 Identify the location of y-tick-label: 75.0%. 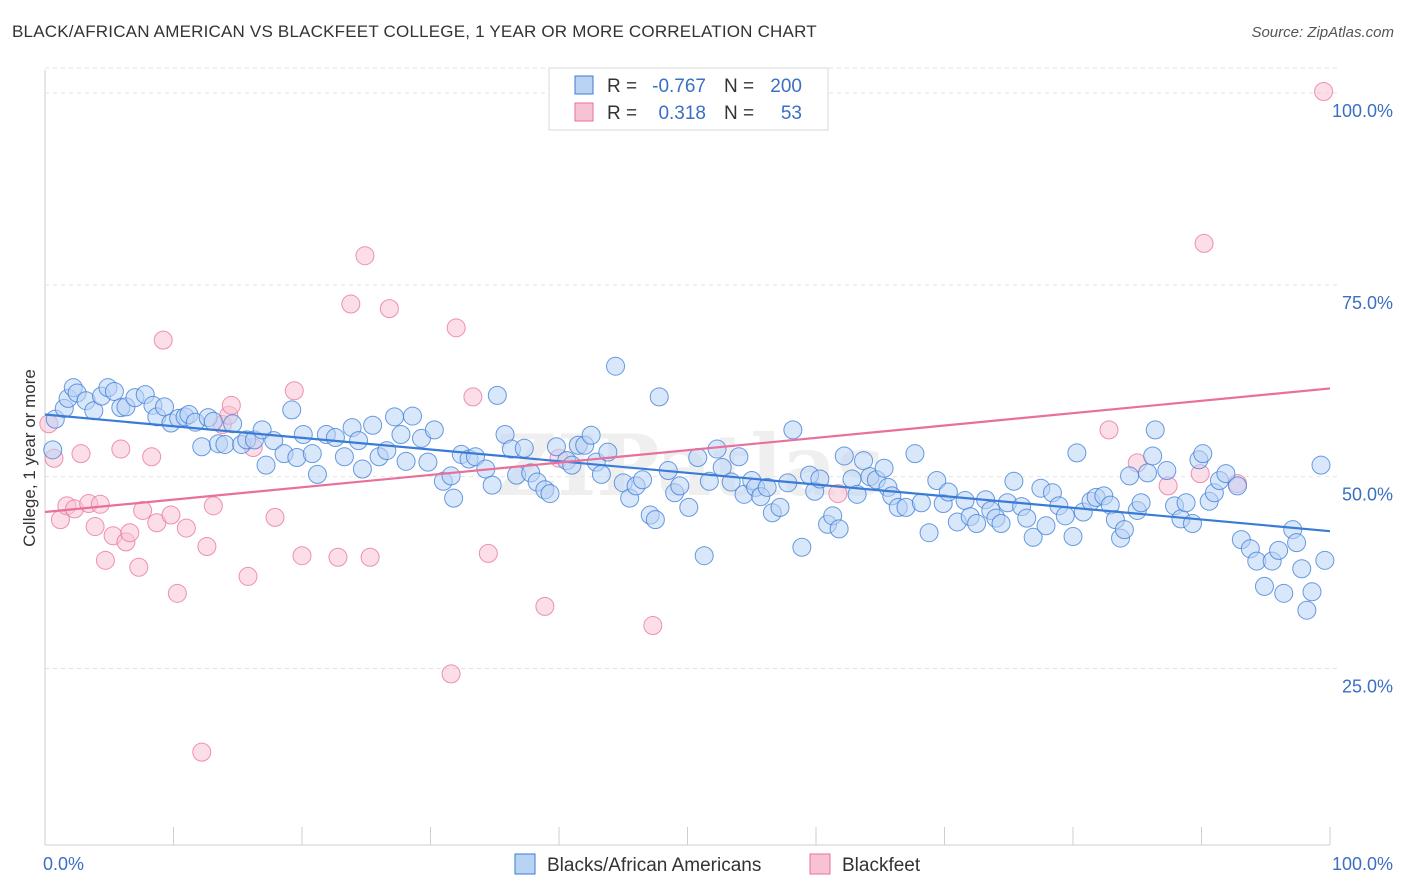
(1367, 303).